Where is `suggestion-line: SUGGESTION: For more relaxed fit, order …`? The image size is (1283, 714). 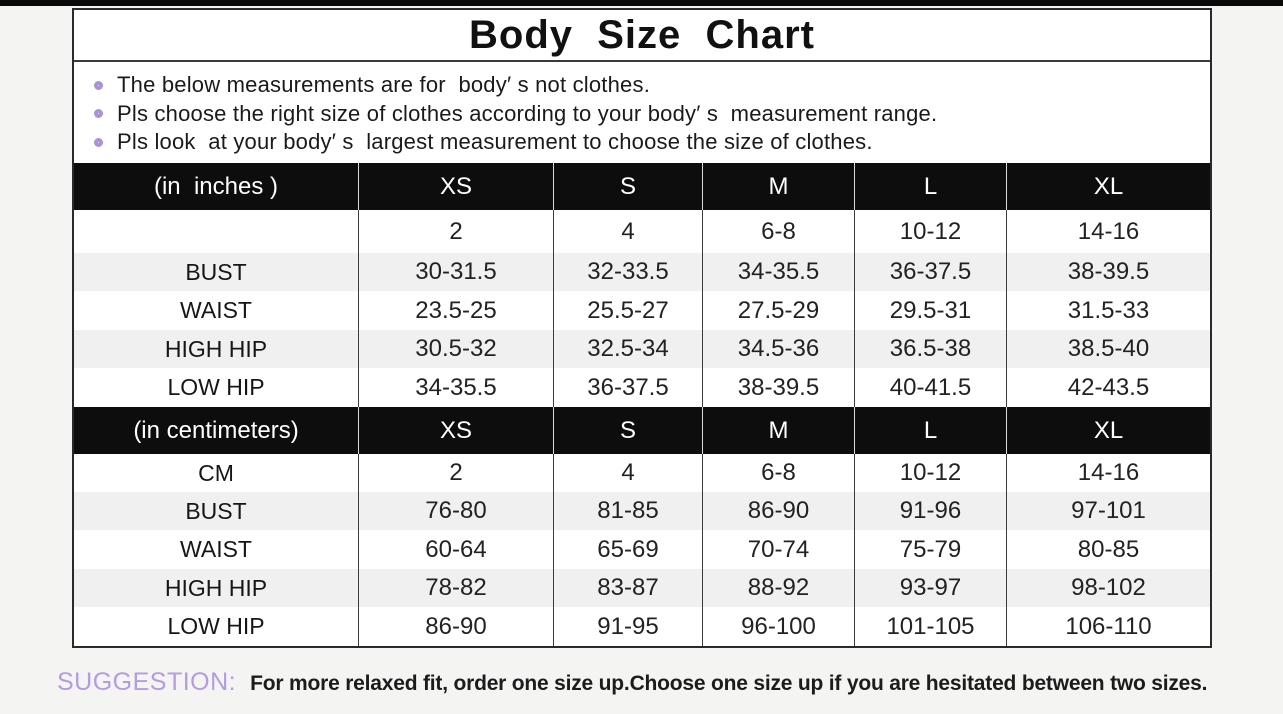 suggestion-line: SUGGESTION: For more relaxed fit, order … is located at coordinates (662, 682).